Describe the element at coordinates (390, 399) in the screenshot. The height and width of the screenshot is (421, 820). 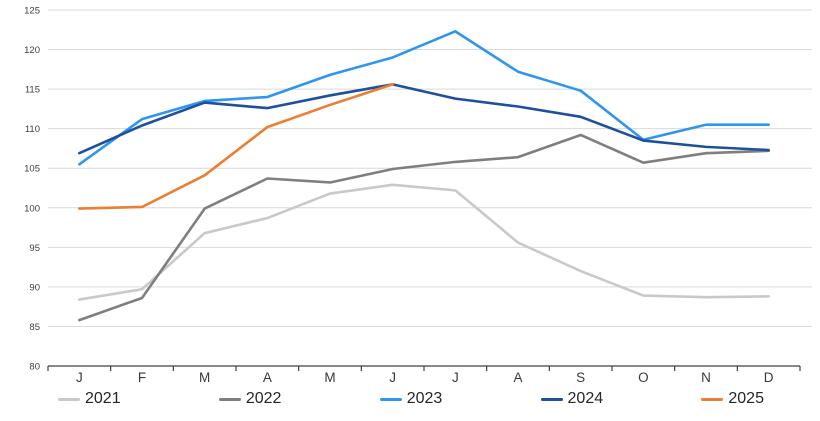
I see `legend-swatch-2023` at that location.